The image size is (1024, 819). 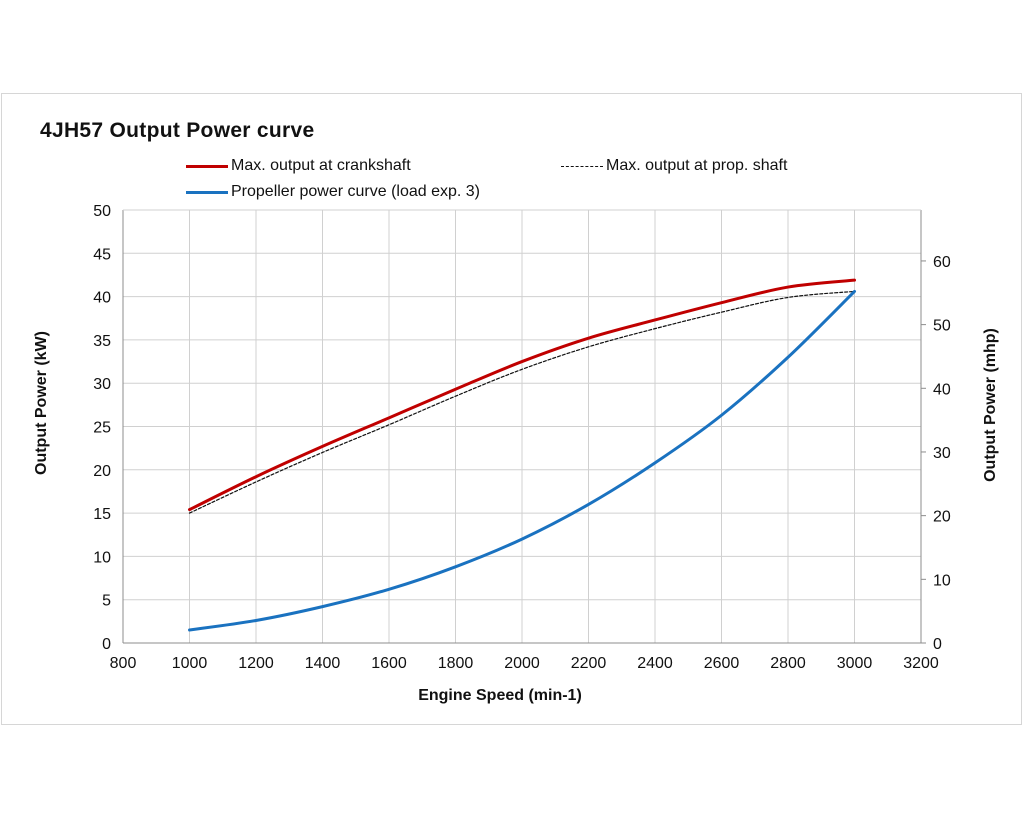 What do you see at coordinates (582, 166) in the screenshot?
I see `legend-swatch-prop-shaft` at bounding box center [582, 166].